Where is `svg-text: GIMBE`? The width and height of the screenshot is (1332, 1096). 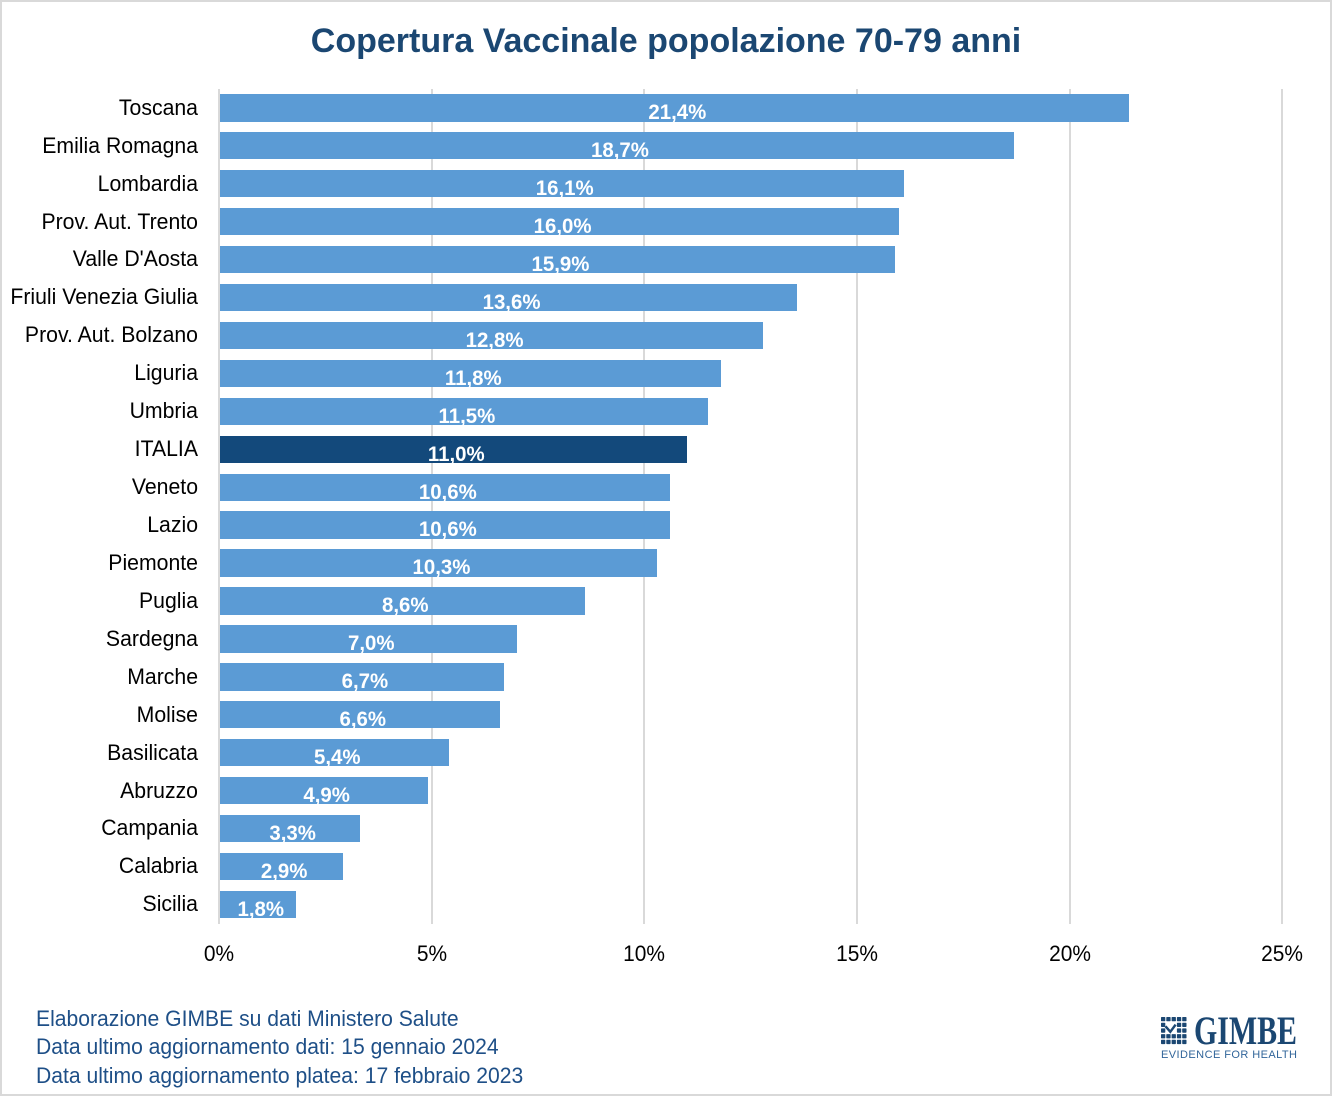 svg-text: GIMBE is located at coordinates (1245, 1032).